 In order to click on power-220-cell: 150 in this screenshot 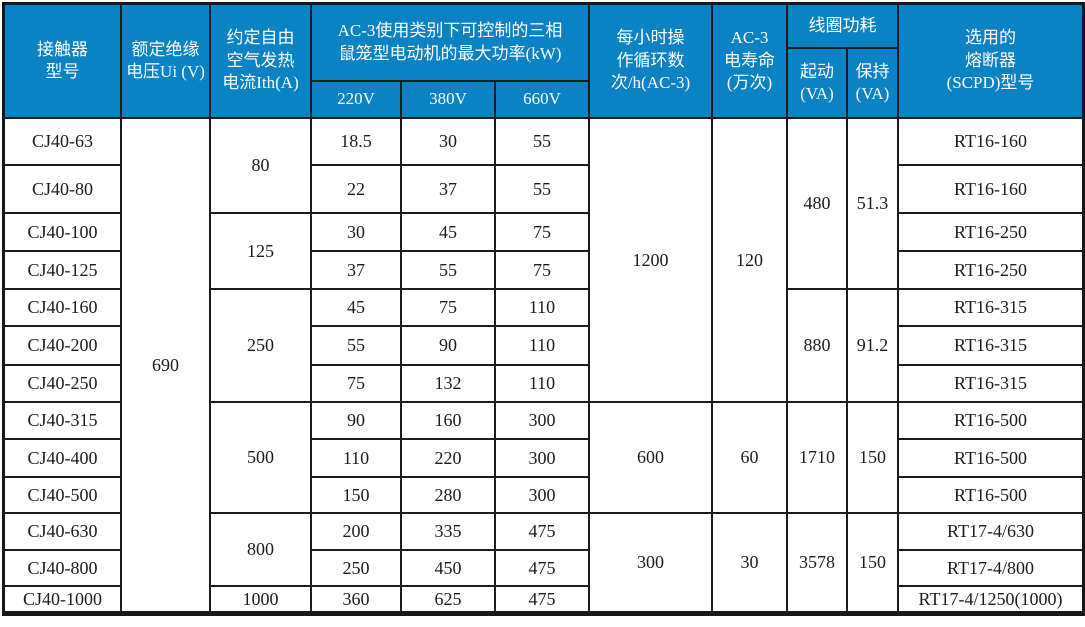, I will do `click(356, 495)`.